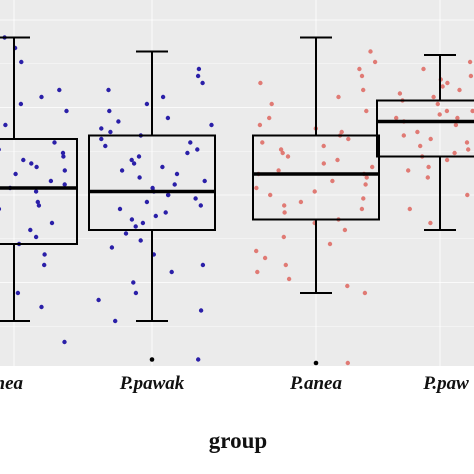 This screenshot has height=474, width=474. Describe the element at coordinates (445, 383) in the screenshot. I see `x-tick-label: P.paw` at that location.